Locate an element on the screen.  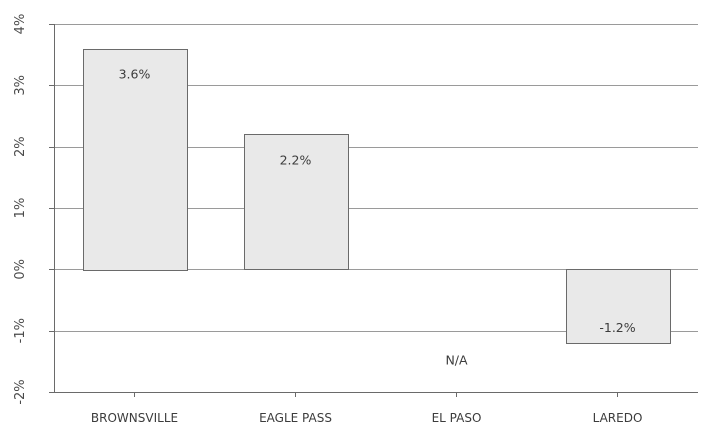
x-tick-label-1: EAGLE PASS is located at coordinates (295, 418).